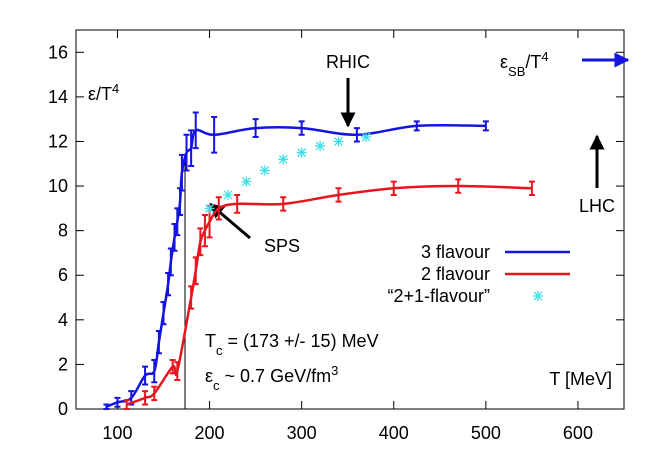 This screenshot has width=654, height=463. Describe the element at coordinates (486, 433) in the screenshot. I see `x-tick-label: 500` at that location.